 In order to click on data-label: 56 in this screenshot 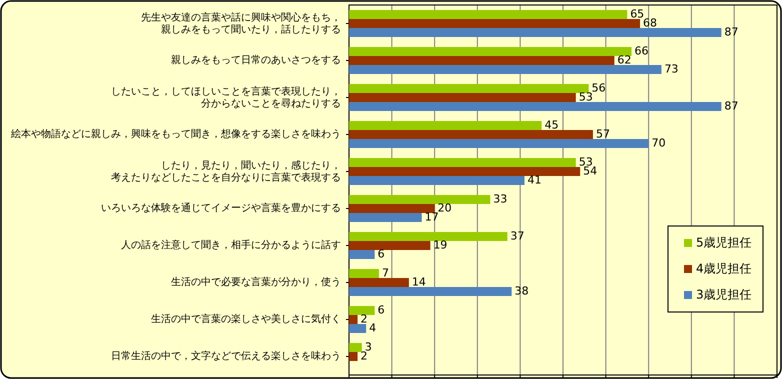, I will do `click(599, 88)`.